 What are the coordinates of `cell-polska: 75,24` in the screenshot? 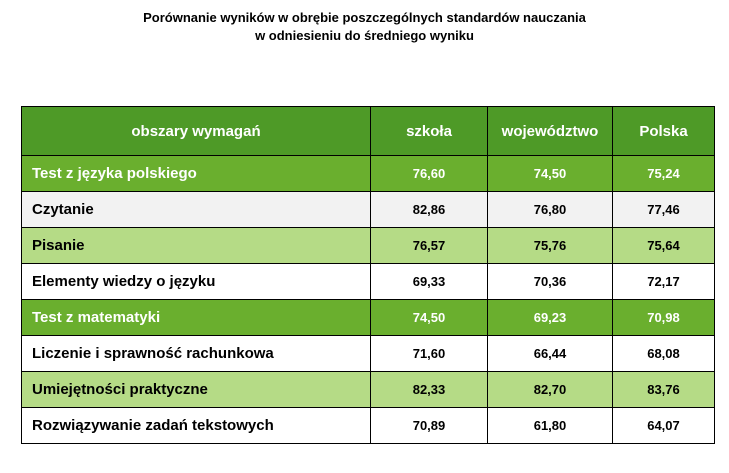 It's located at (663, 173).